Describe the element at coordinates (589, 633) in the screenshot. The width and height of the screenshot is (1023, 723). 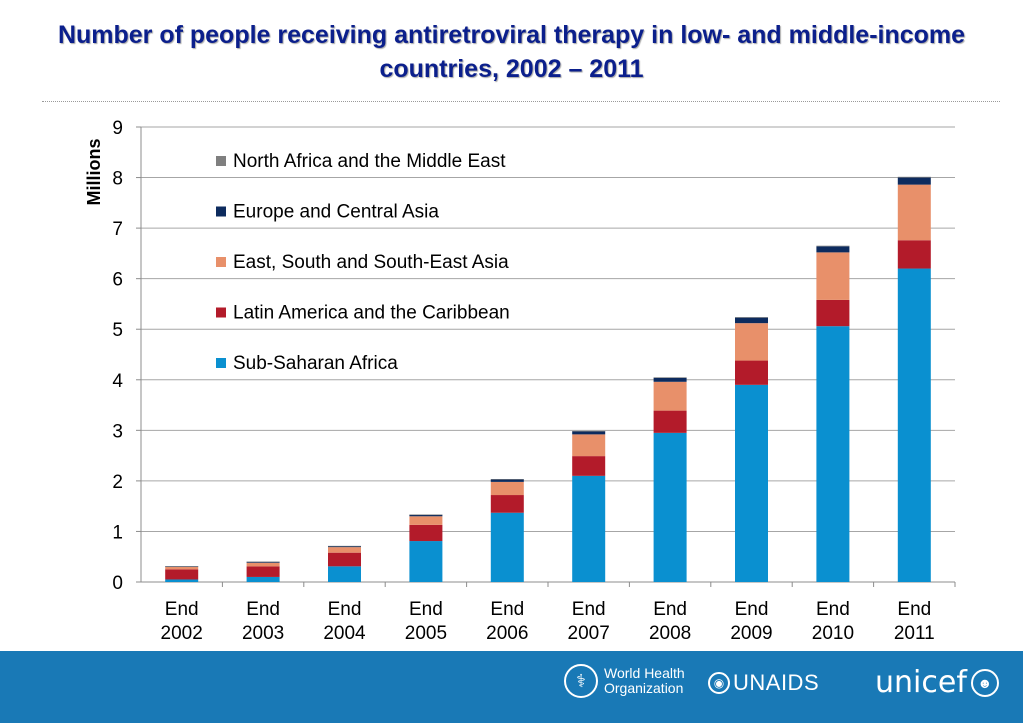
I see `x-tick-label: 2007` at that location.